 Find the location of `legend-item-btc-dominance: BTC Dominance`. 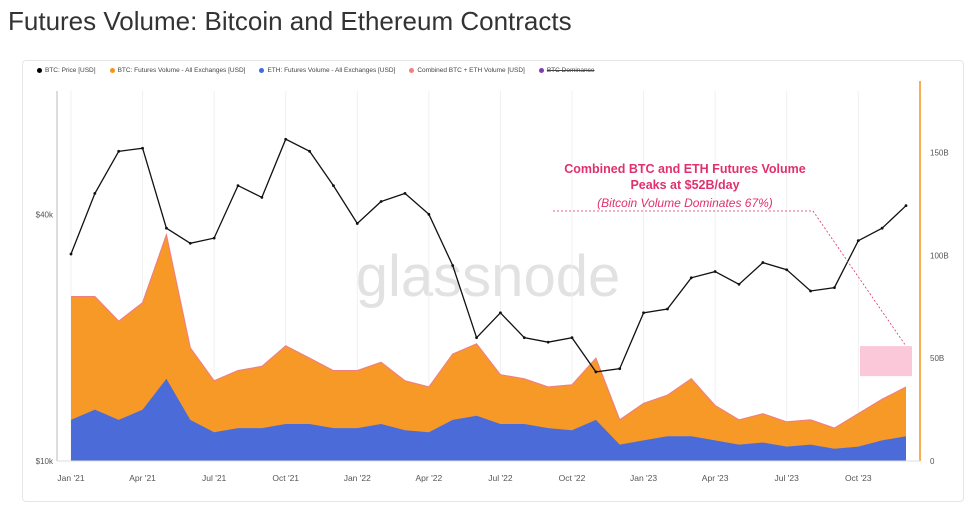

legend-item-btc-dominance: BTC Dominance is located at coordinates (566, 70).